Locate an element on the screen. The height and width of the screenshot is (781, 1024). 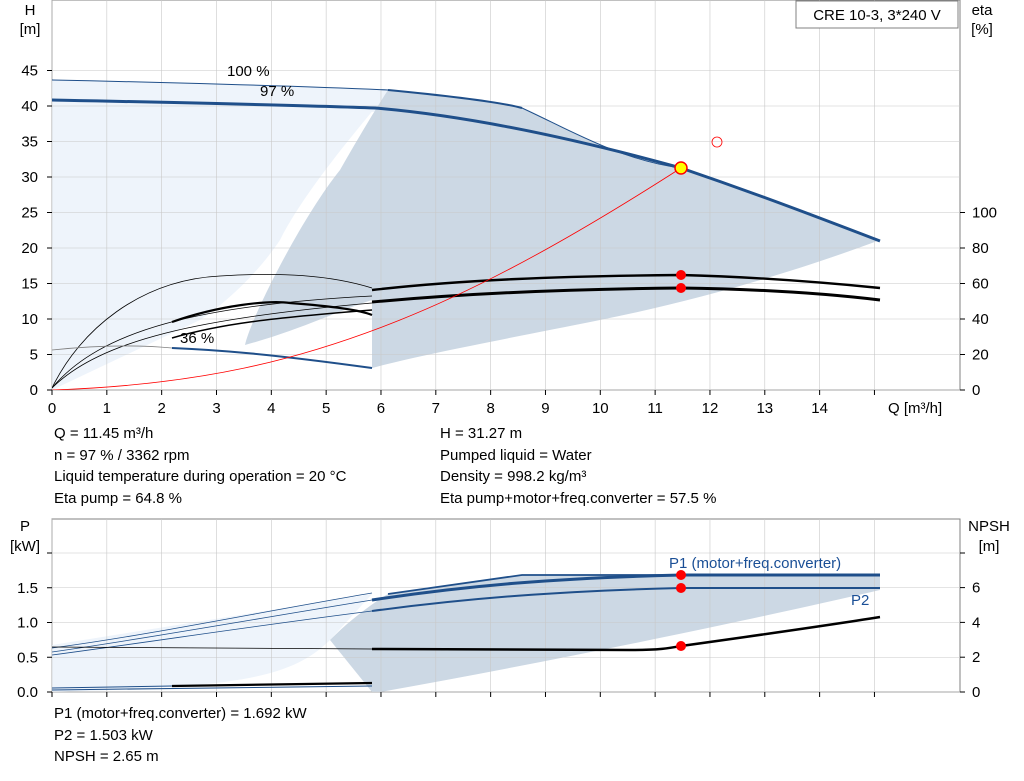
curve-p1-thin is located at coordinates (212, 620).